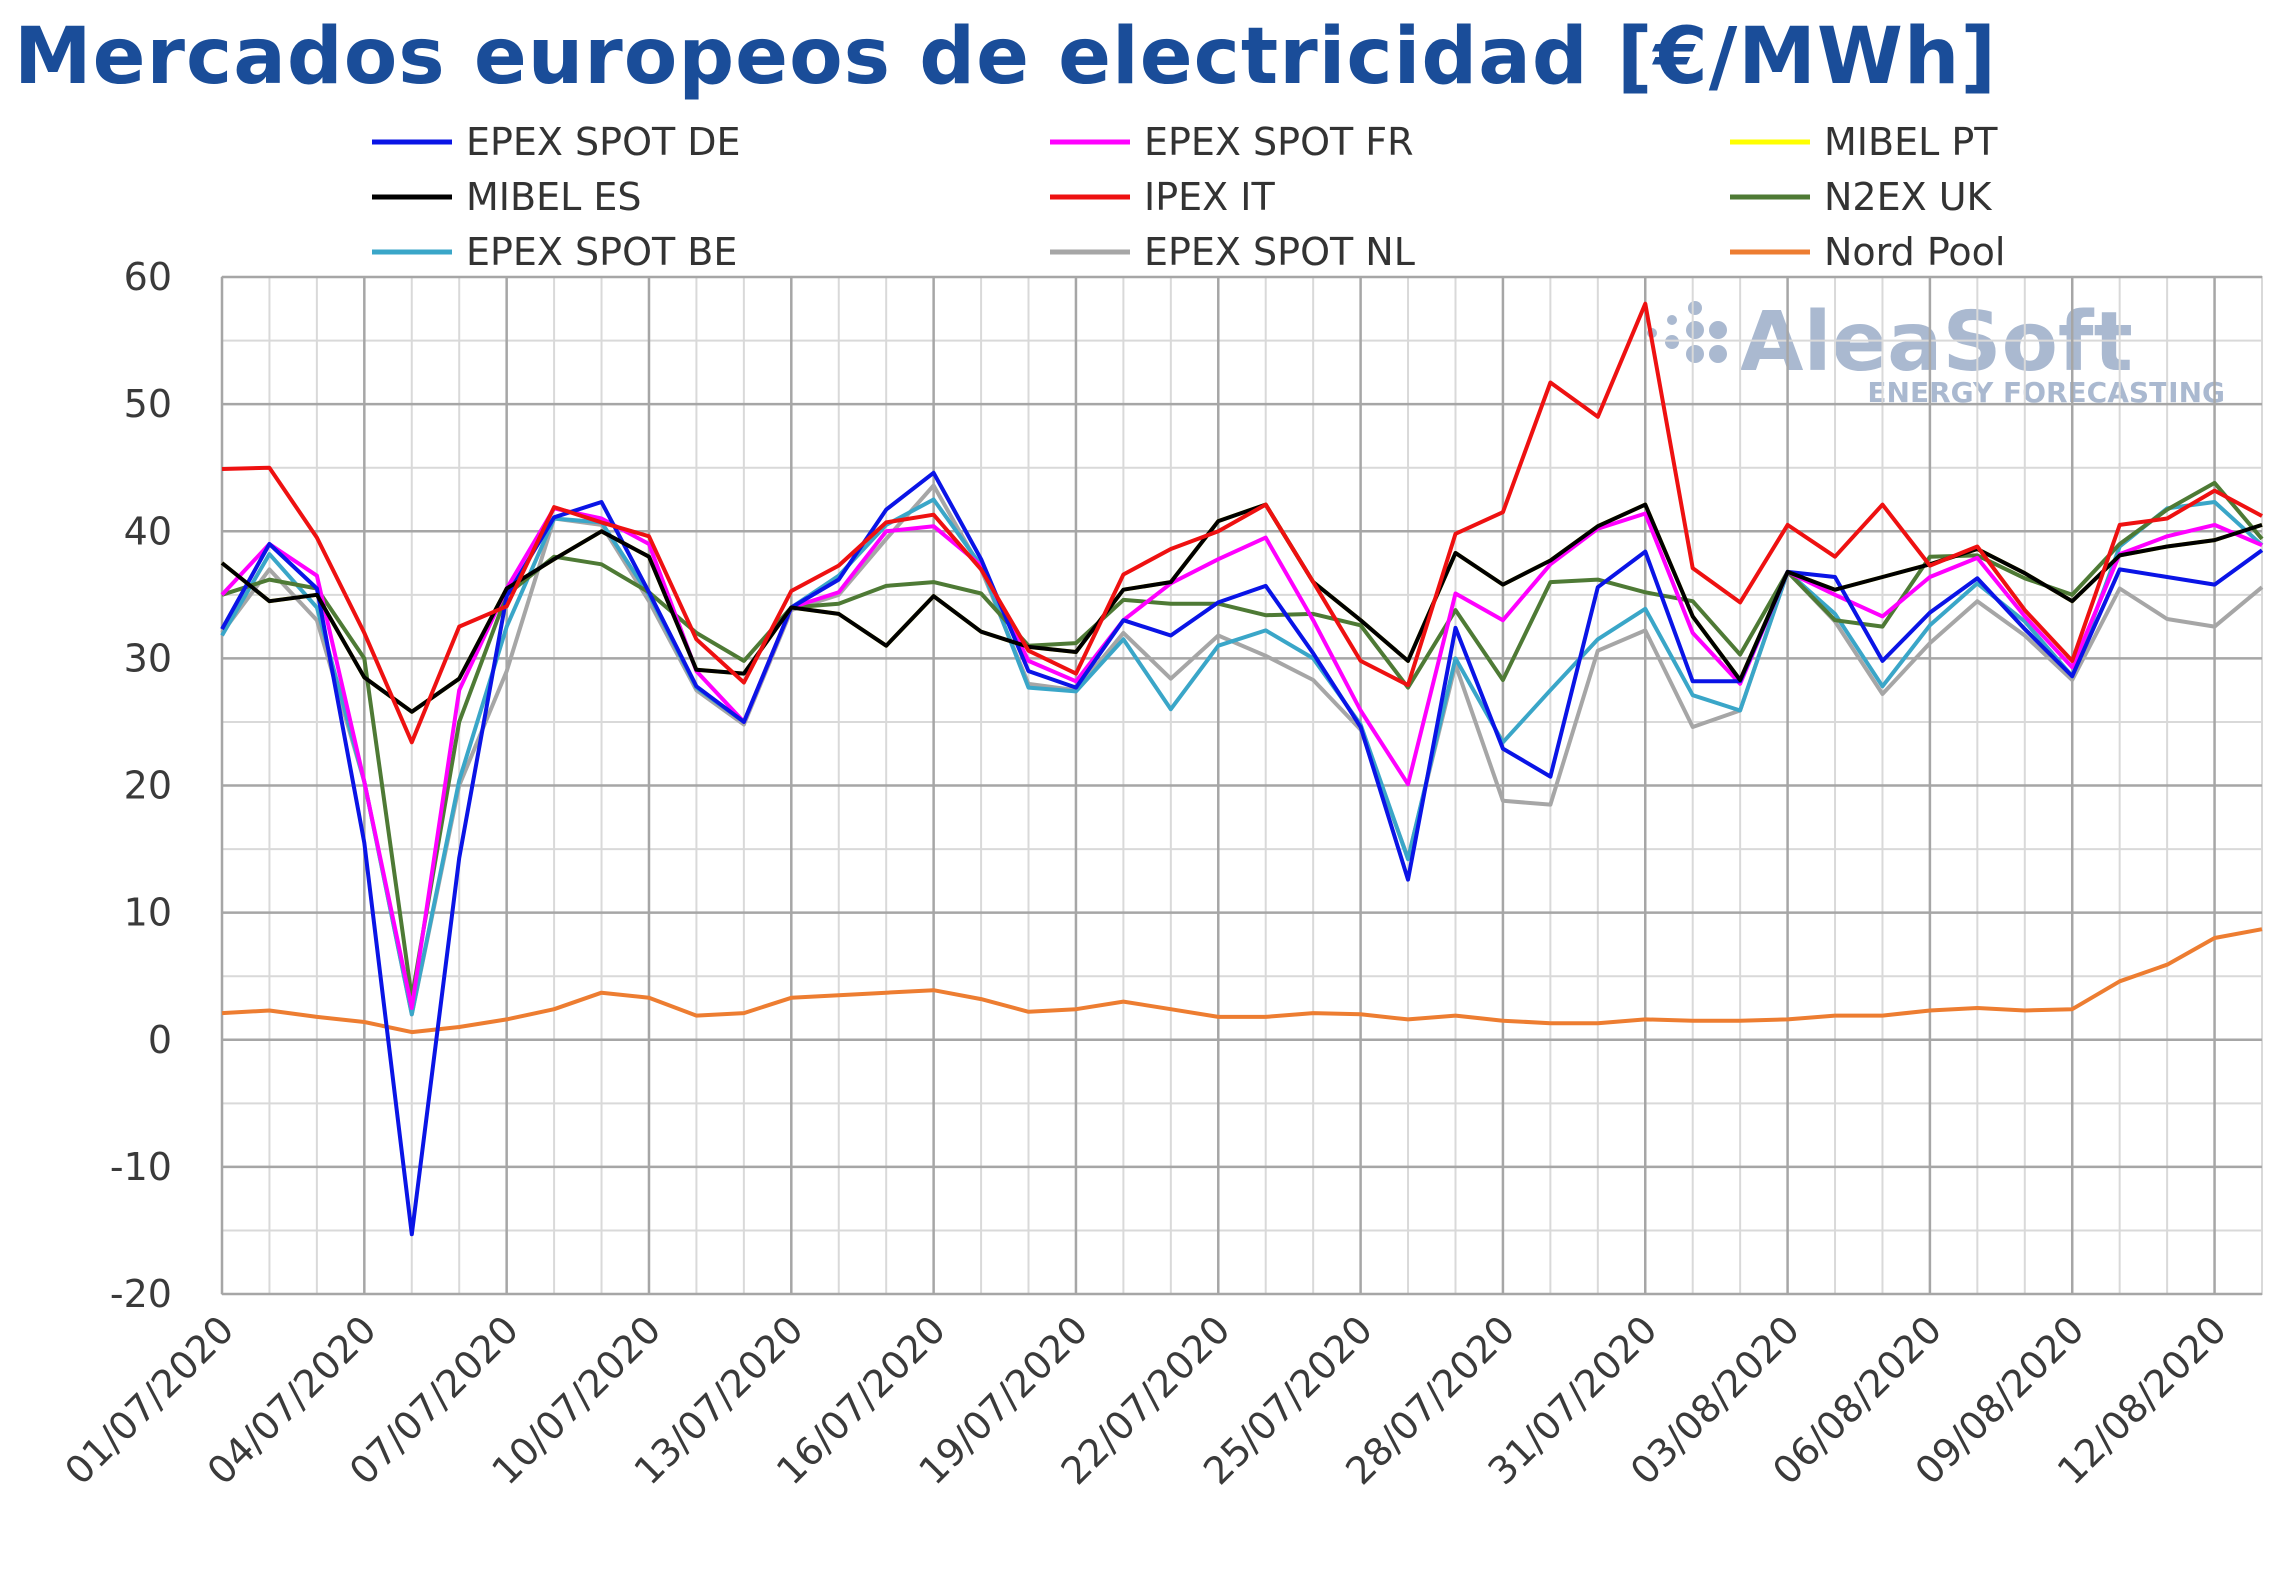 The width and height of the screenshot is (2282, 1582). I want to click on y-tick-label: -20, so click(141, 1294).